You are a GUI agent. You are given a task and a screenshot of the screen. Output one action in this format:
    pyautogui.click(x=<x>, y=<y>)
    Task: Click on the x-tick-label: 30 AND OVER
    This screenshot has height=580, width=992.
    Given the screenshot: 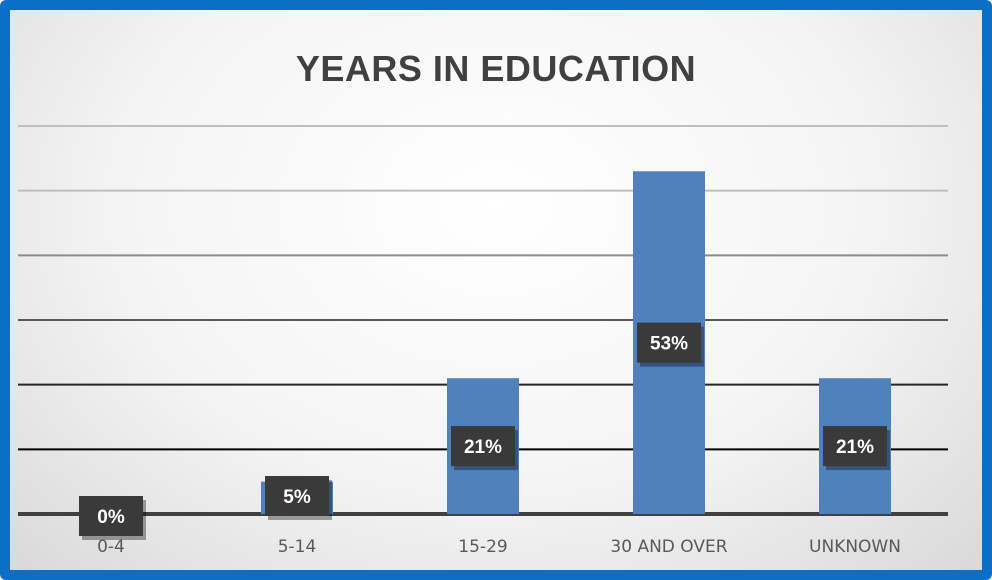 What is the action you would take?
    pyautogui.click(x=668, y=547)
    